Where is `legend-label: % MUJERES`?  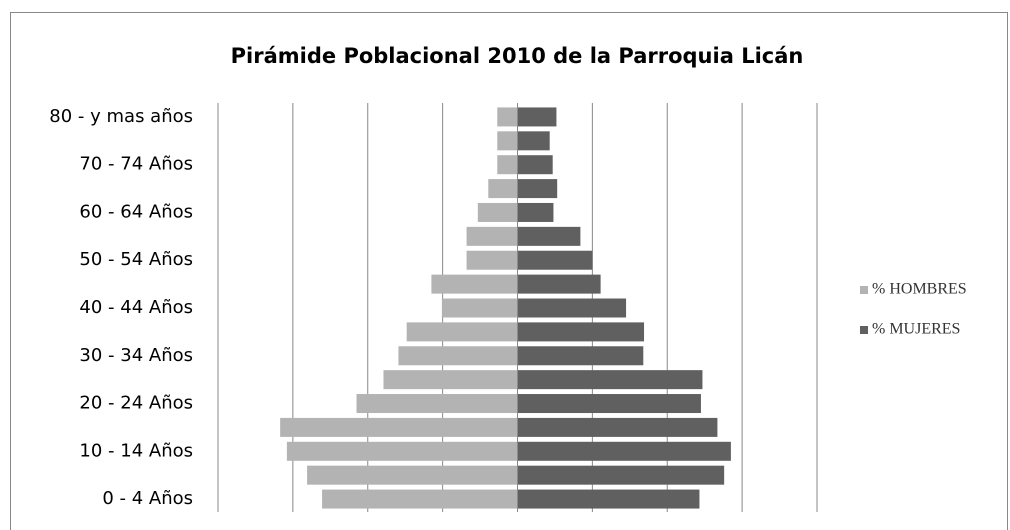 legend-label: % MUJERES is located at coordinates (916, 329).